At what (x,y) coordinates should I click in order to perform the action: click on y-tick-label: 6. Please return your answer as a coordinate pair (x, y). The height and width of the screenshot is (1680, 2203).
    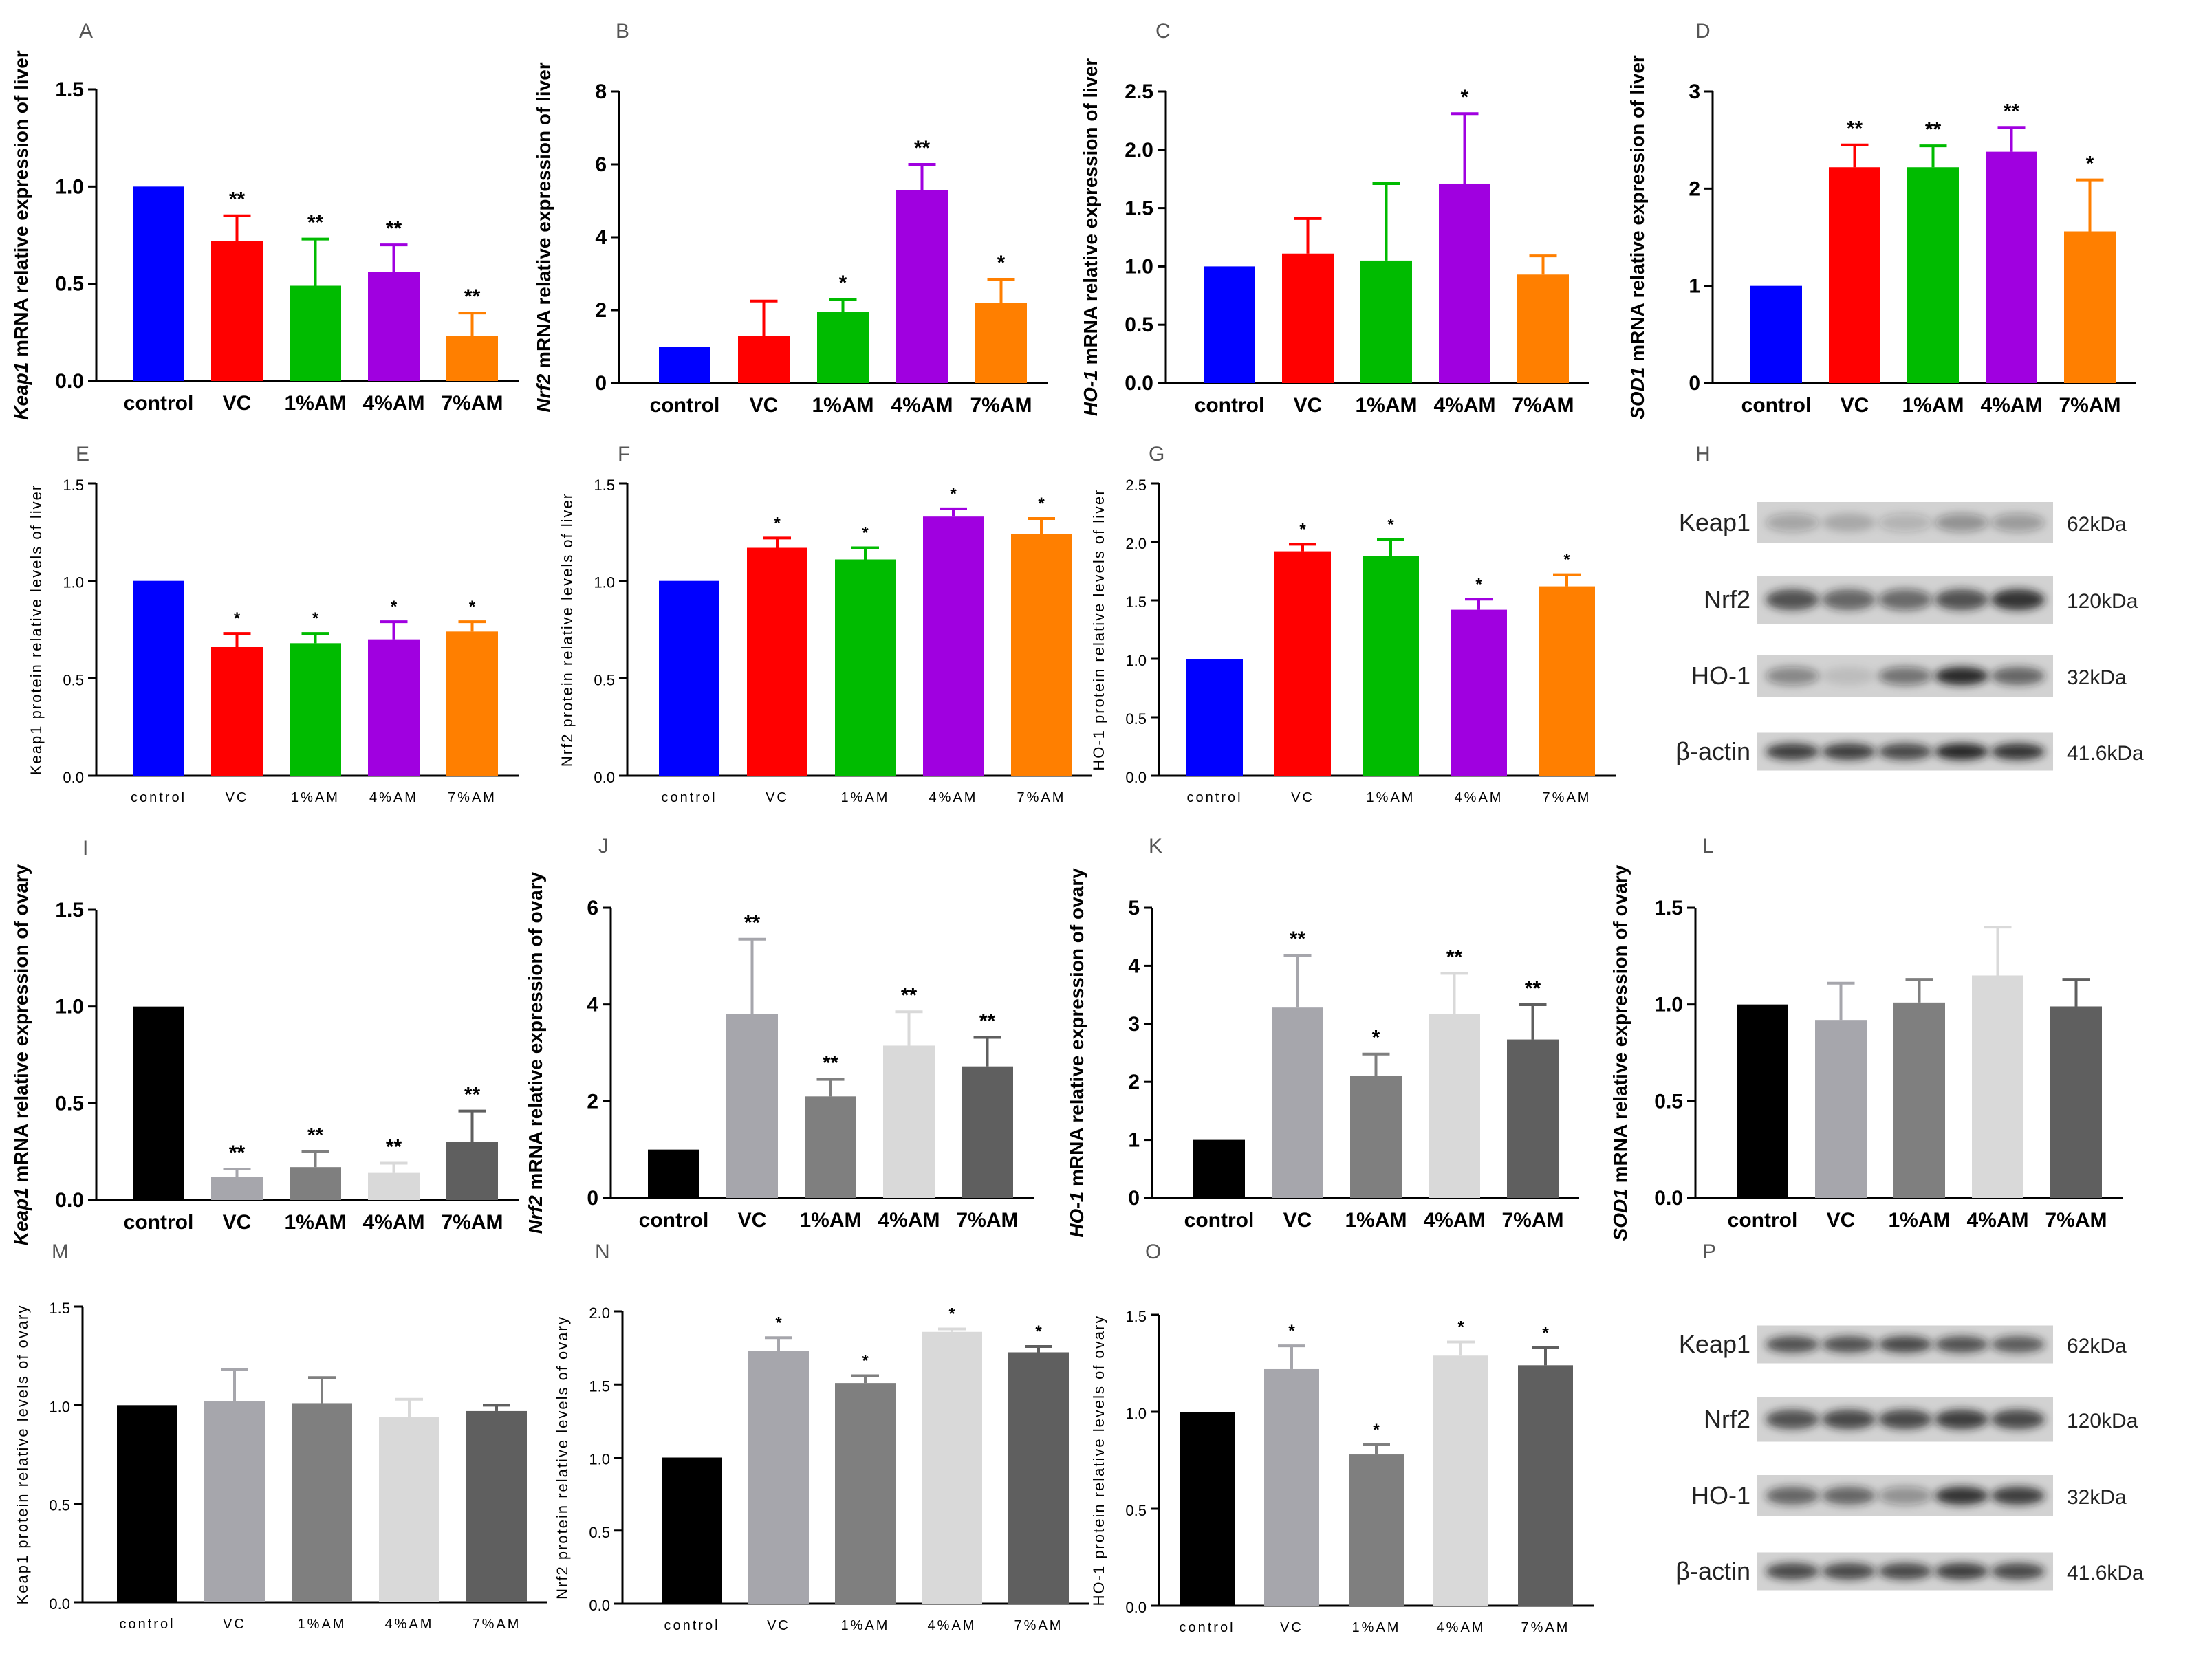
    Looking at the image, I should click on (601, 164).